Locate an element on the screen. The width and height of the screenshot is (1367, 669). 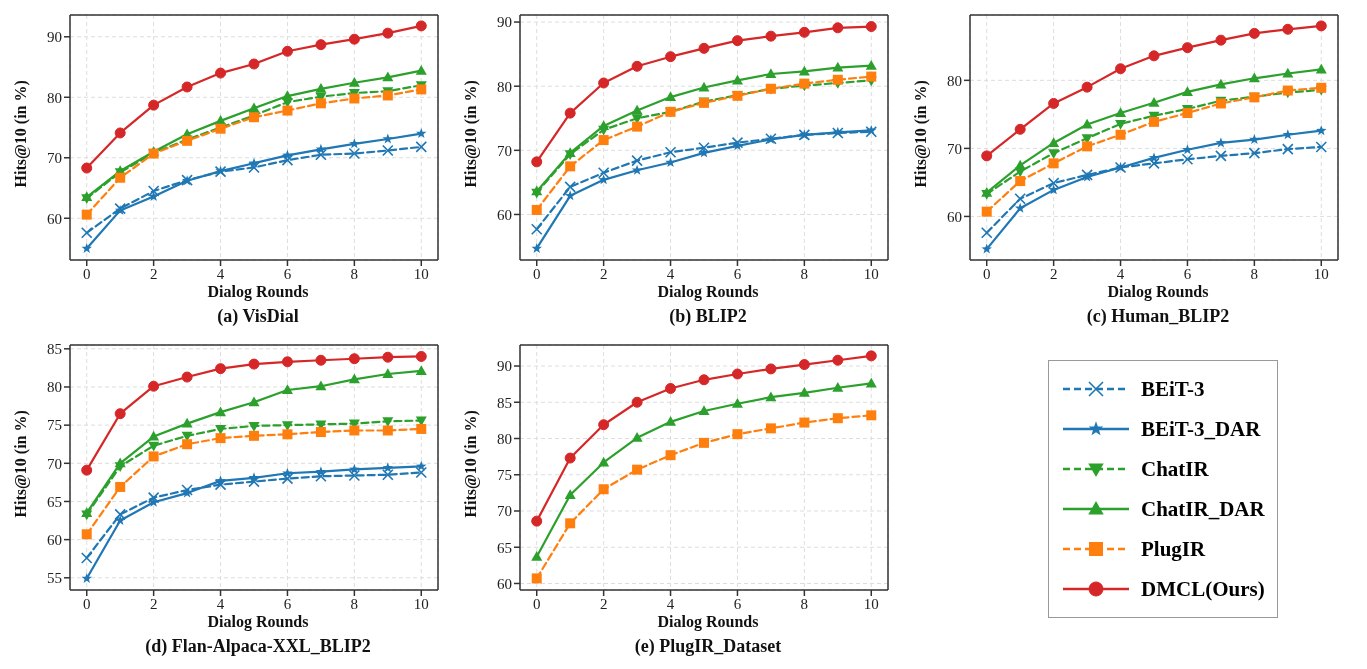
legend-label: BEiT-3 is located at coordinates (1173, 389).